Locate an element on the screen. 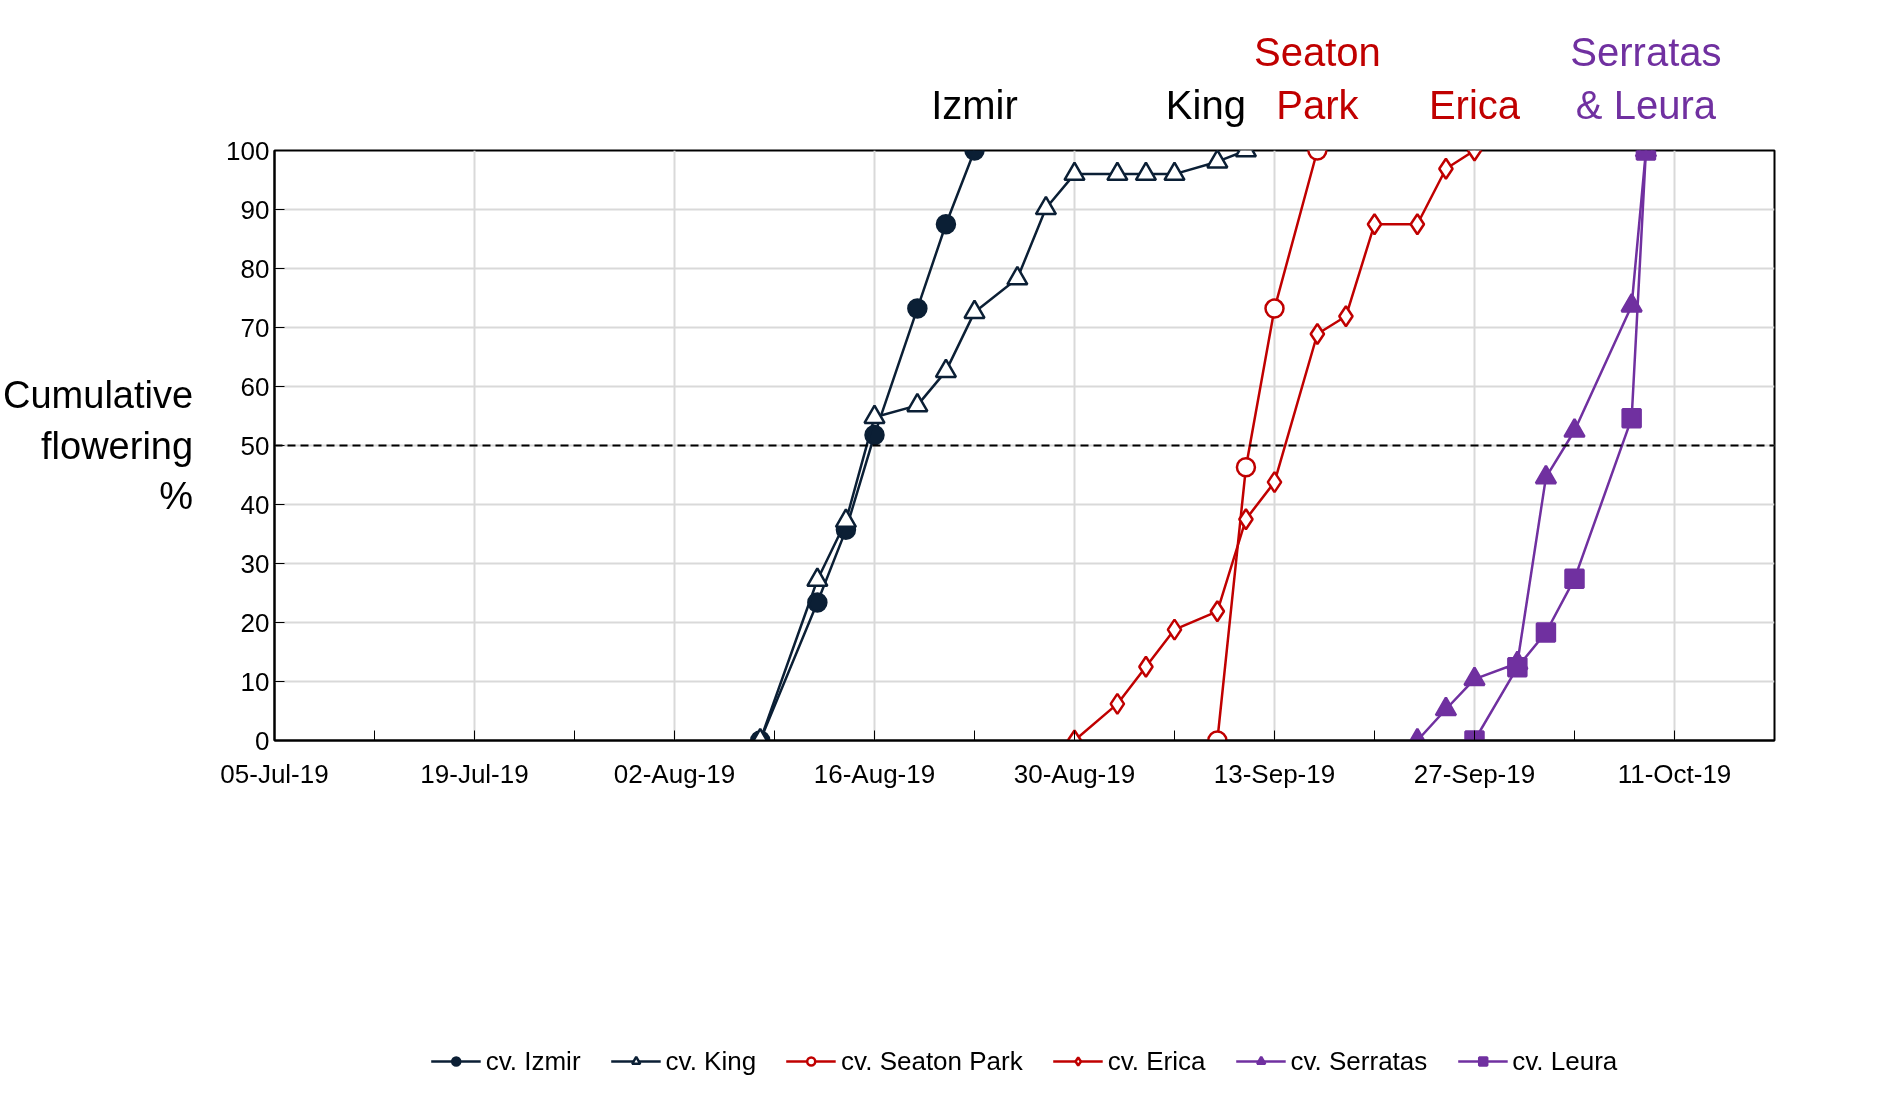  x-tick-label: 13-Sep-19 is located at coordinates (1274, 773).